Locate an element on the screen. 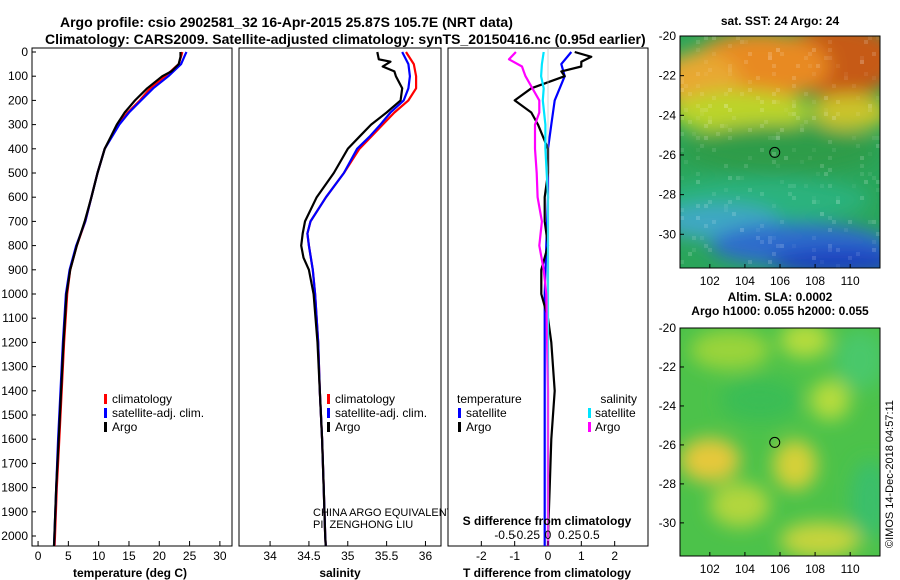 This screenshot has height=580, width=900. x-tick-label: 20 is located at coordinates (160, 556).